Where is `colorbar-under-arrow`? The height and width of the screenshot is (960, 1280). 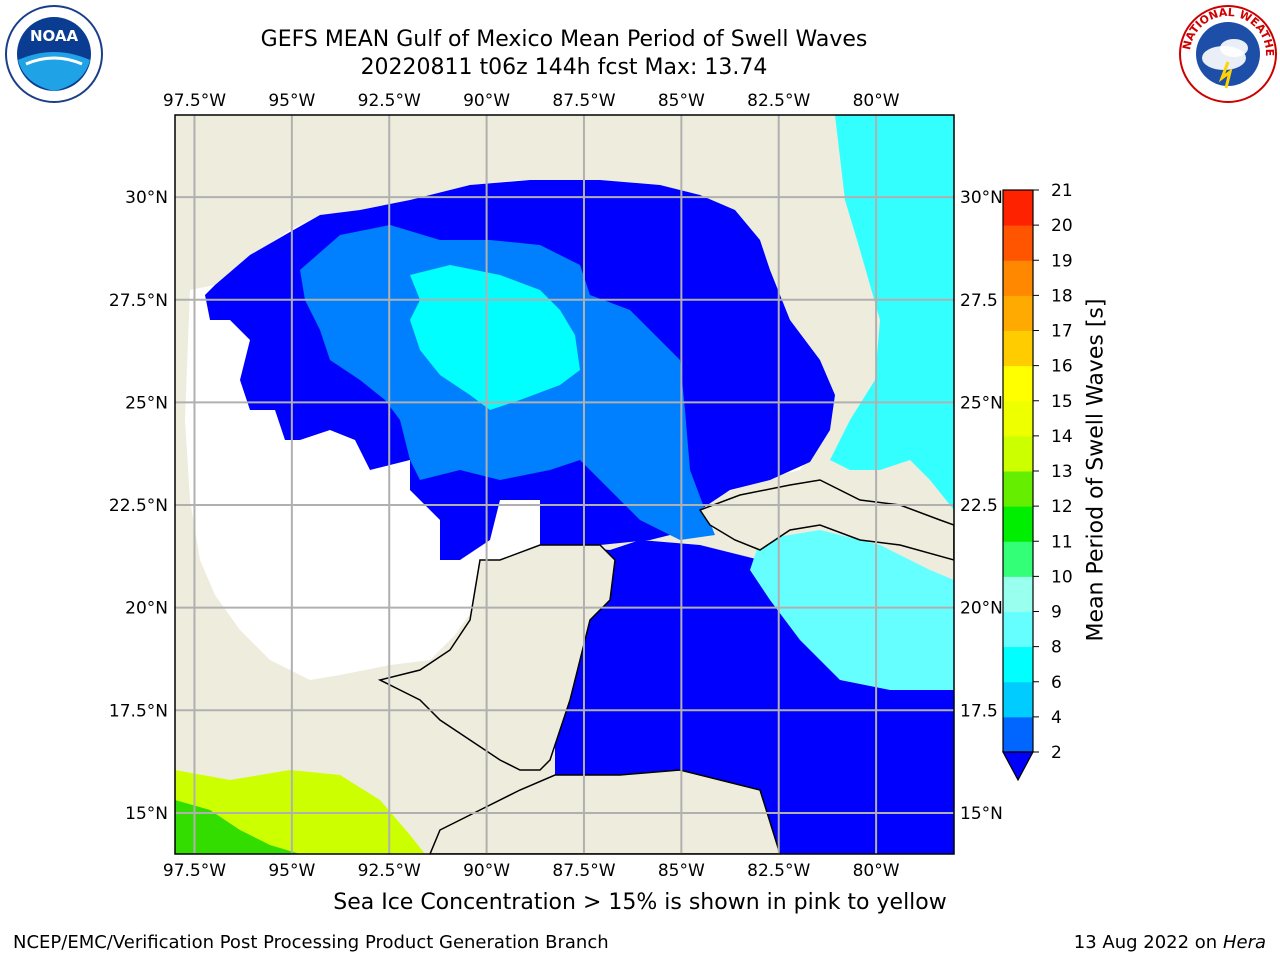
colorbar-under-arrow is located at coordinates (1018, 766).